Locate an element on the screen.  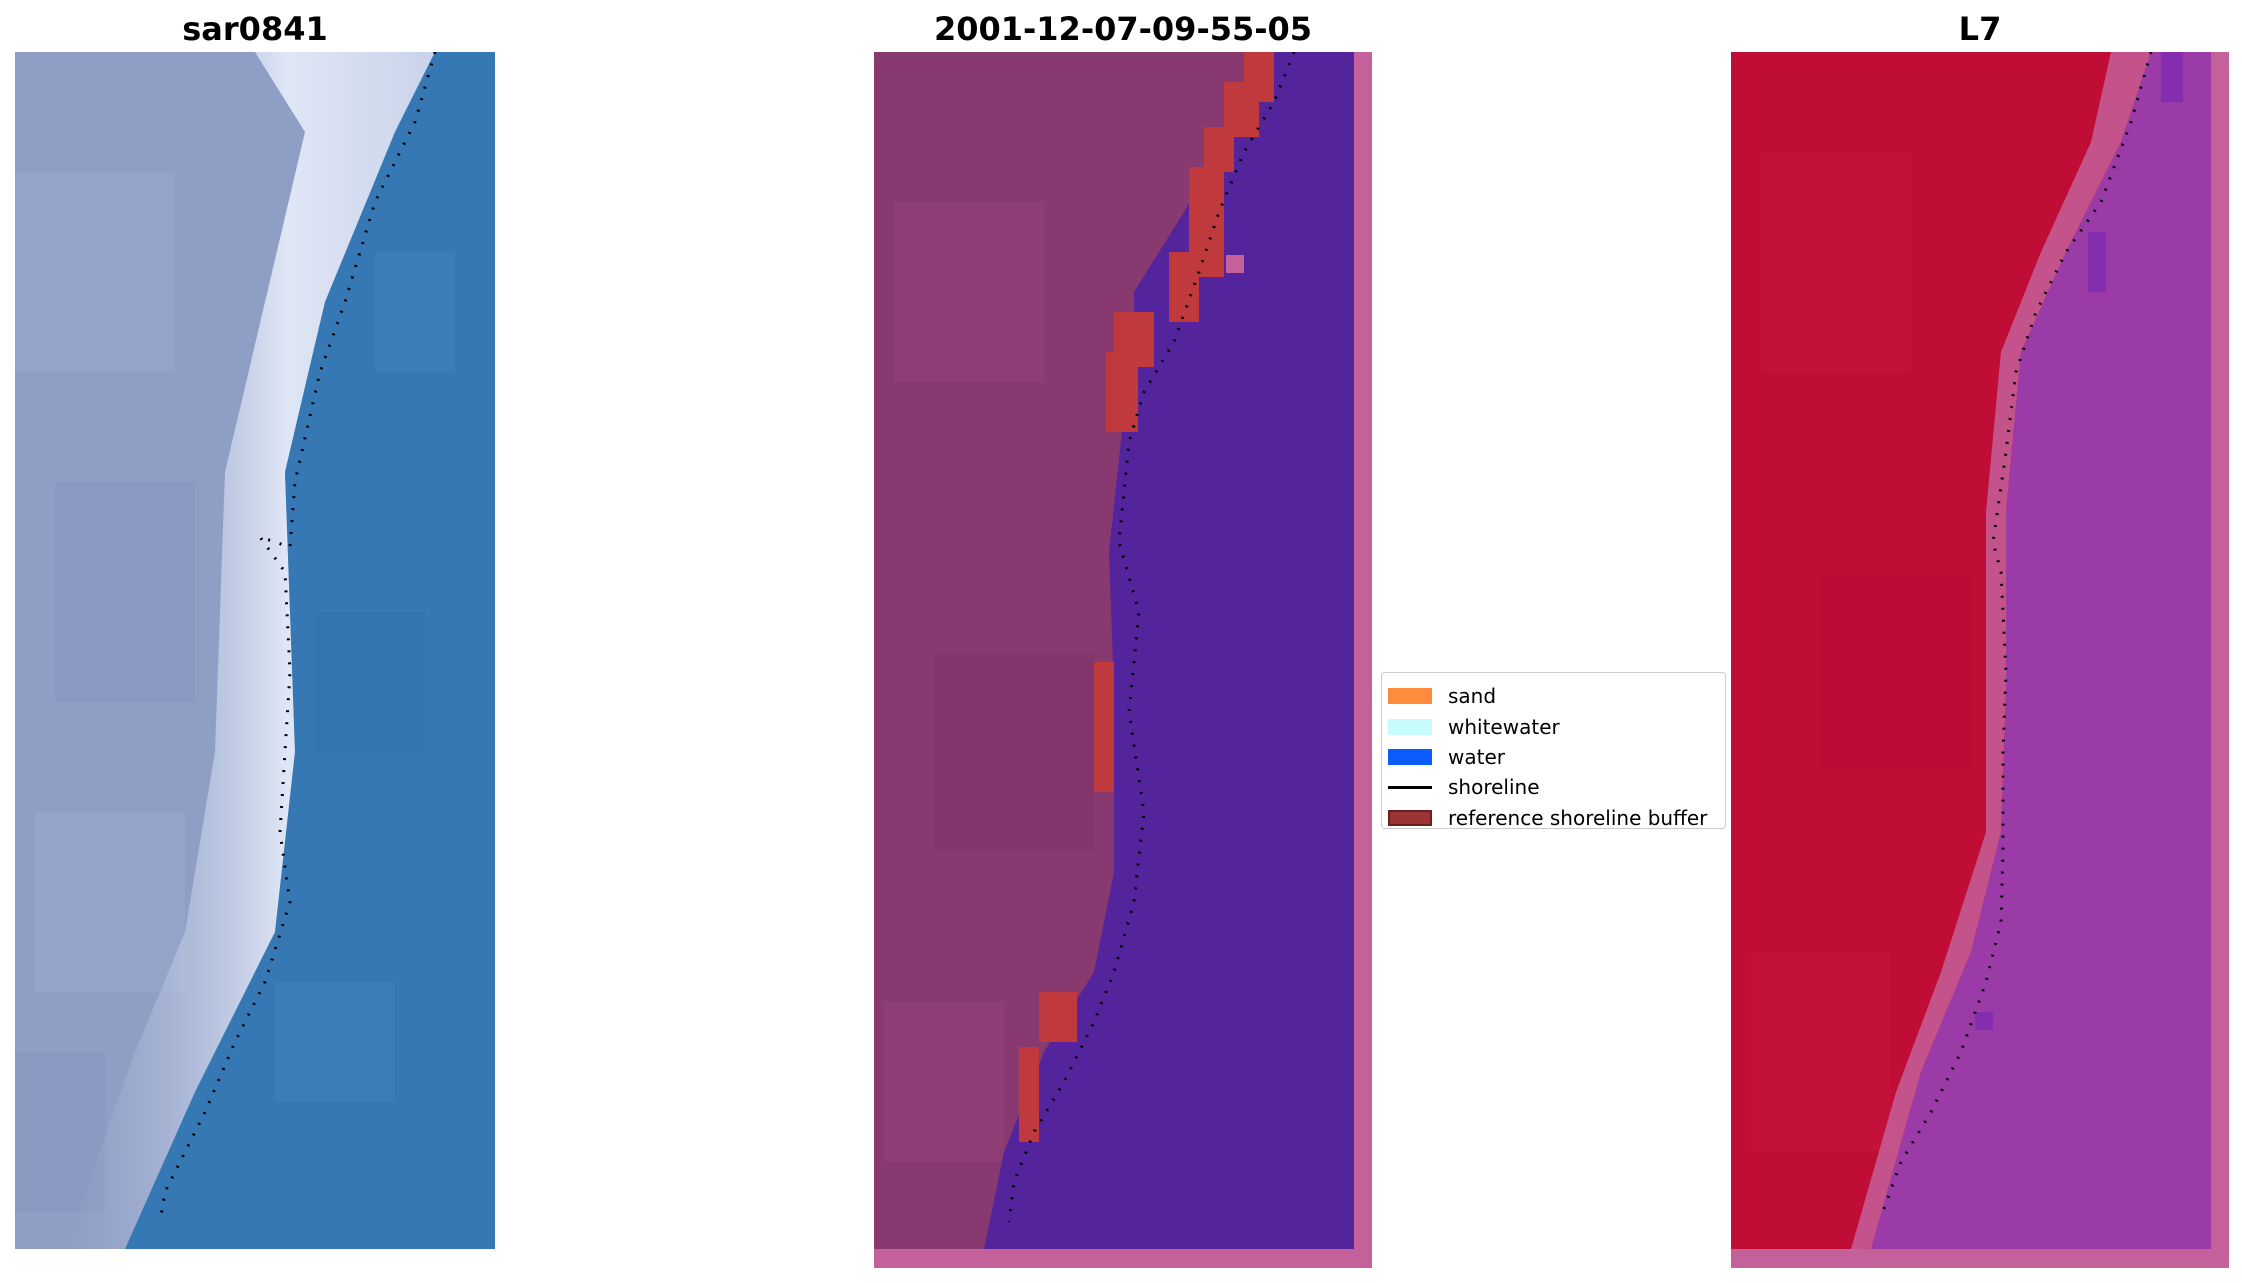
sand-swatch is located at coordinates (1410, 696).